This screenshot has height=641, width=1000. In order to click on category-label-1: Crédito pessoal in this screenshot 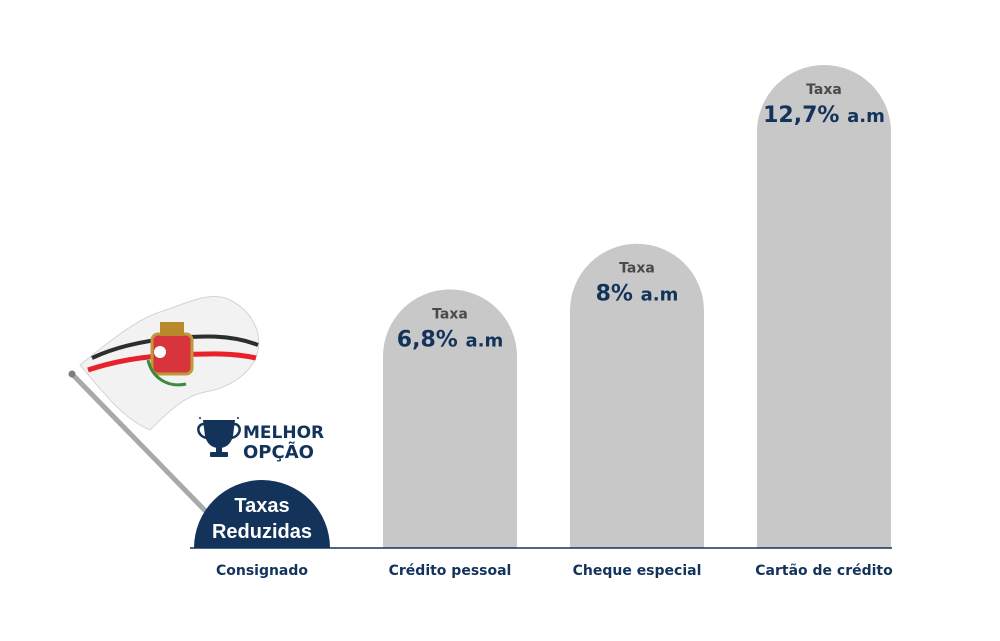, I will do `click(450, 571)`.